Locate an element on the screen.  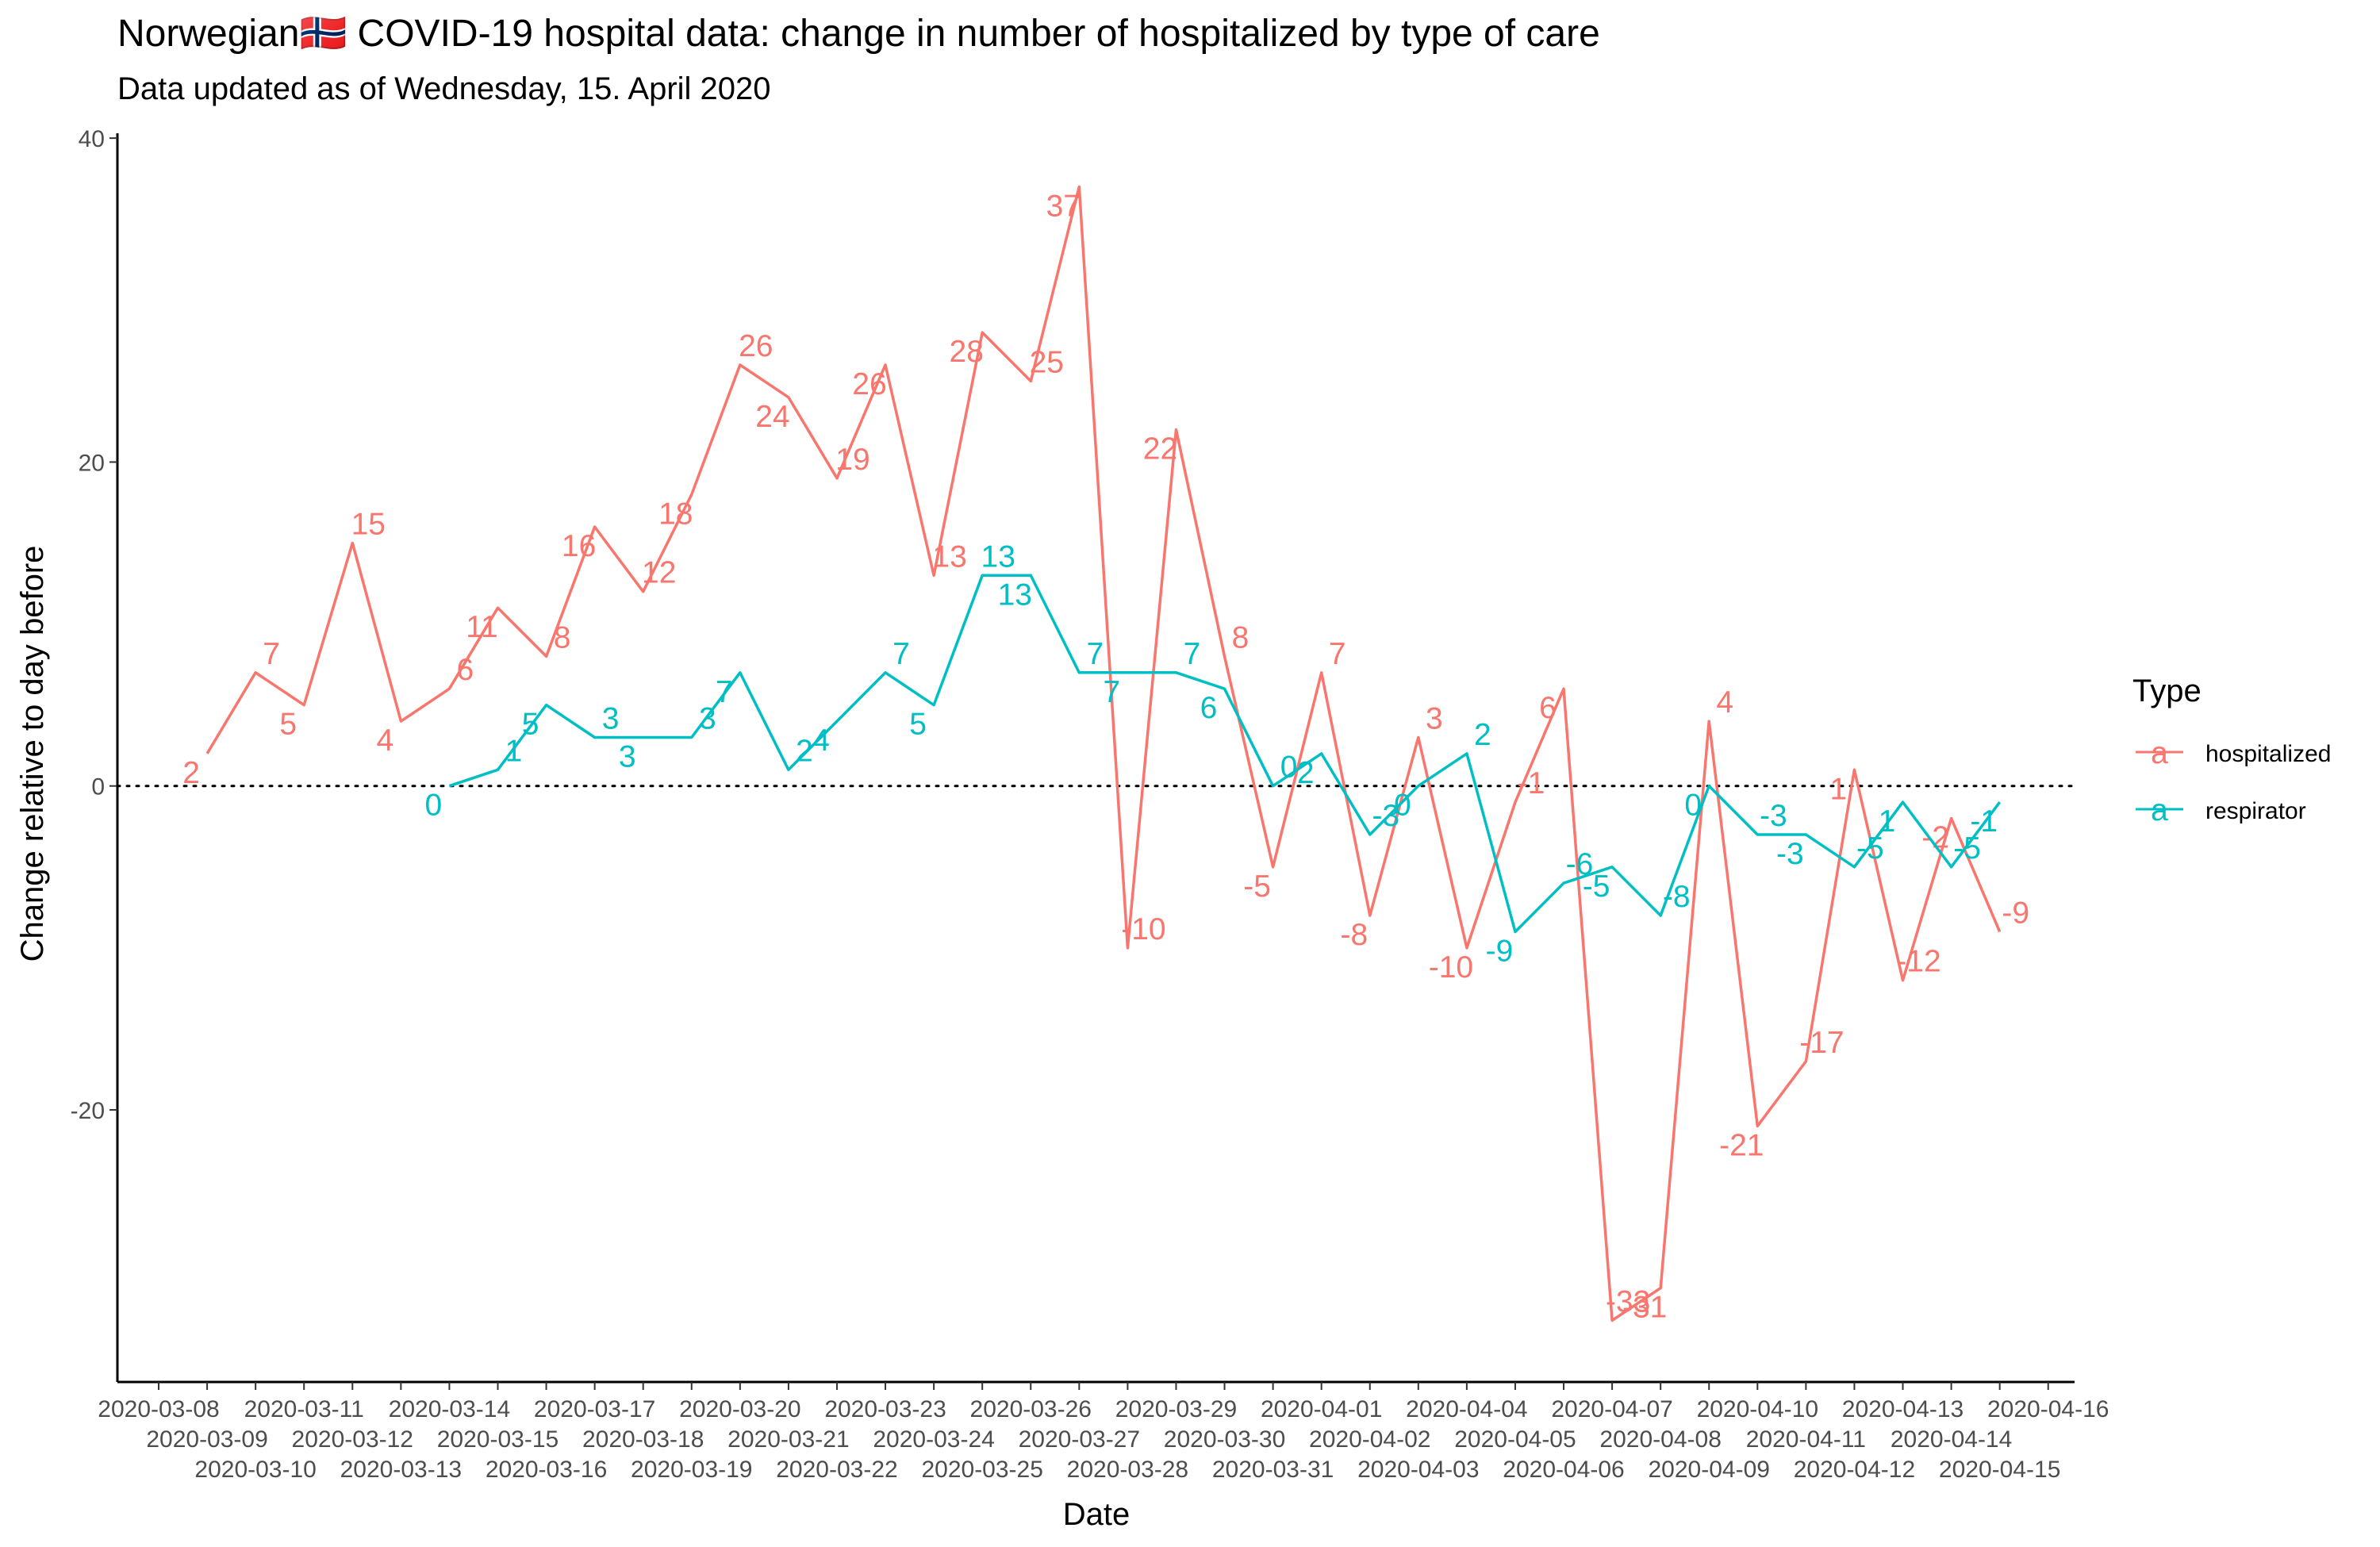
data-label-hospitalized: 5 is located at coordinates (288, 725).